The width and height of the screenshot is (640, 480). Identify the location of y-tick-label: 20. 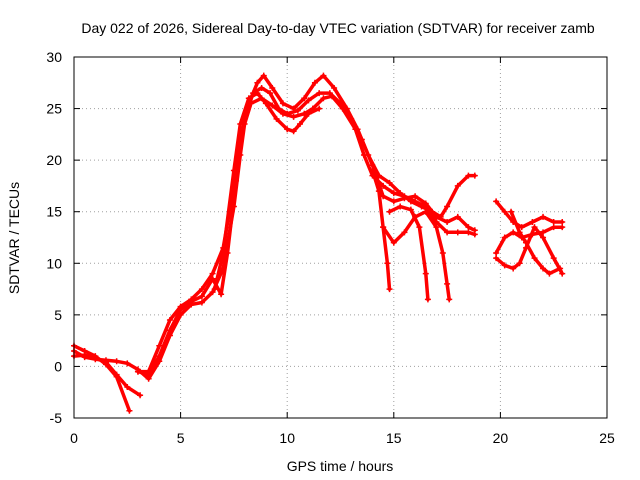
(54, 160).